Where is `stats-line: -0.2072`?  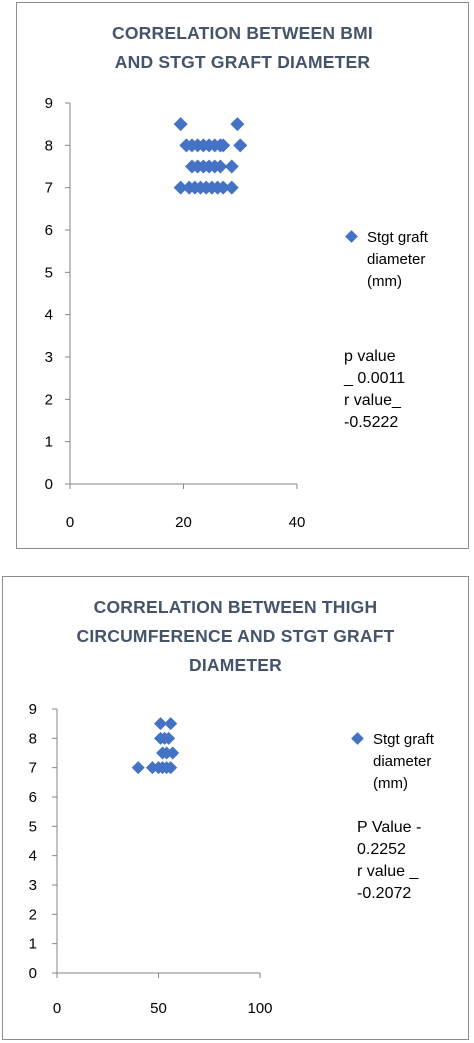 stats-line: -0.2072 is located at coordinates (384, 893).